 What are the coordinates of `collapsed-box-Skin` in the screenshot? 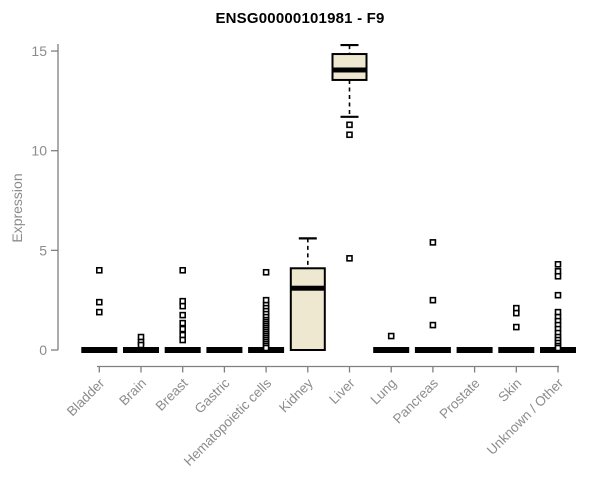 It's located at (516, 350).